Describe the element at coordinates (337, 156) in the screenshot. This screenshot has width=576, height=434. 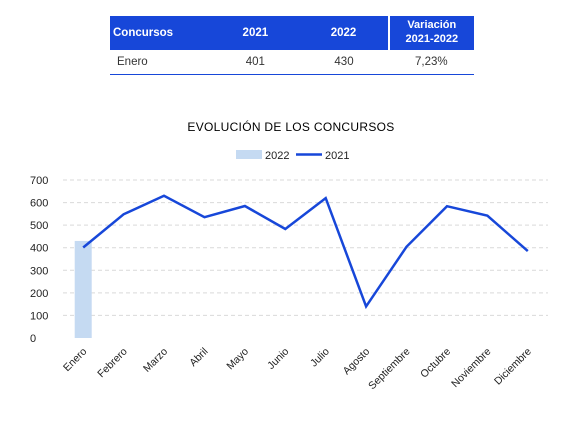
I see `legend-label-2021: 2021` at that location.